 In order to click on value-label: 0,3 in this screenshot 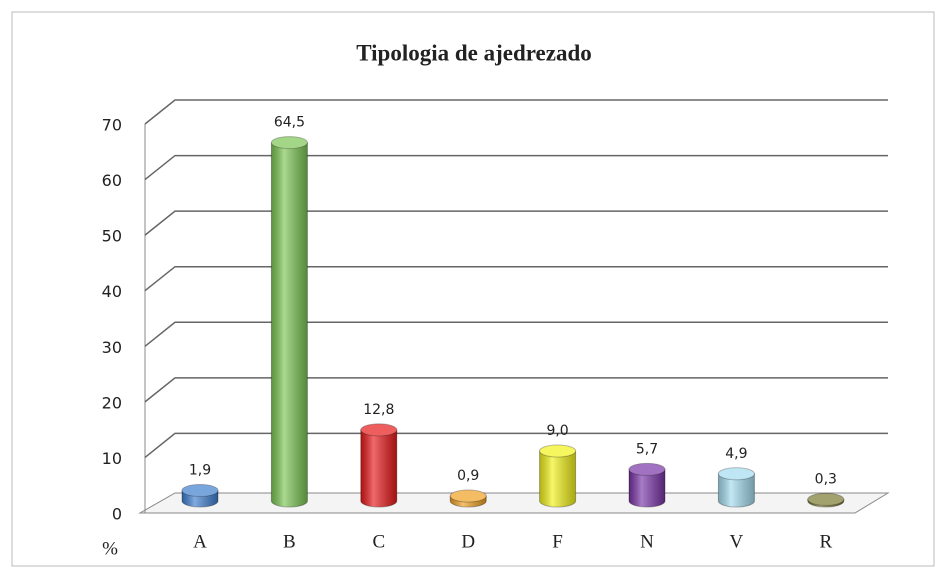, I will do `click(826, 479)`.